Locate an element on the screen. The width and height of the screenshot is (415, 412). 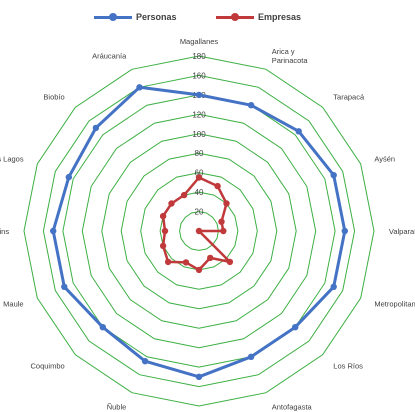
category-label: Ayśén is located at coordinates (384, 158).